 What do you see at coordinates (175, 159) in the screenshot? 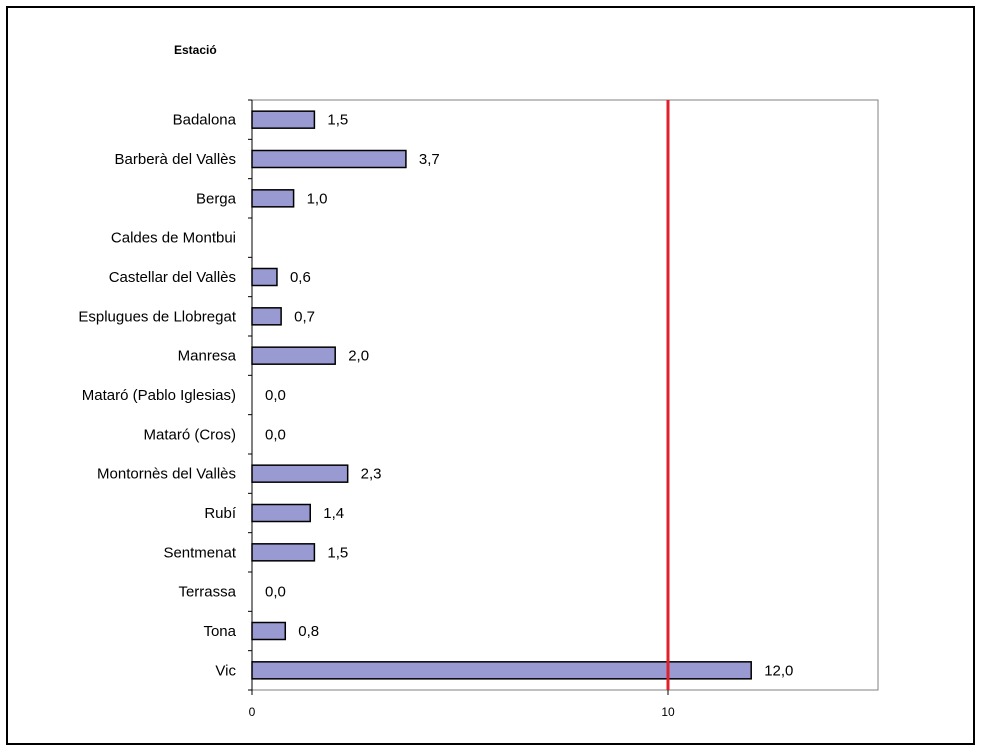
I see `category-label: Barberà del Vallès` at bounding box center [175, 159].